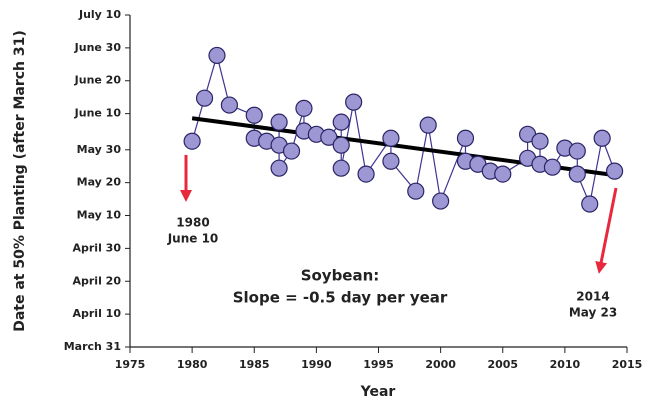 This screenshot has width=657, height=406. What do you see at coordinates (193, 239) in the screenshot?
I see `annotation: June 10` at bounding box center [193, 239].